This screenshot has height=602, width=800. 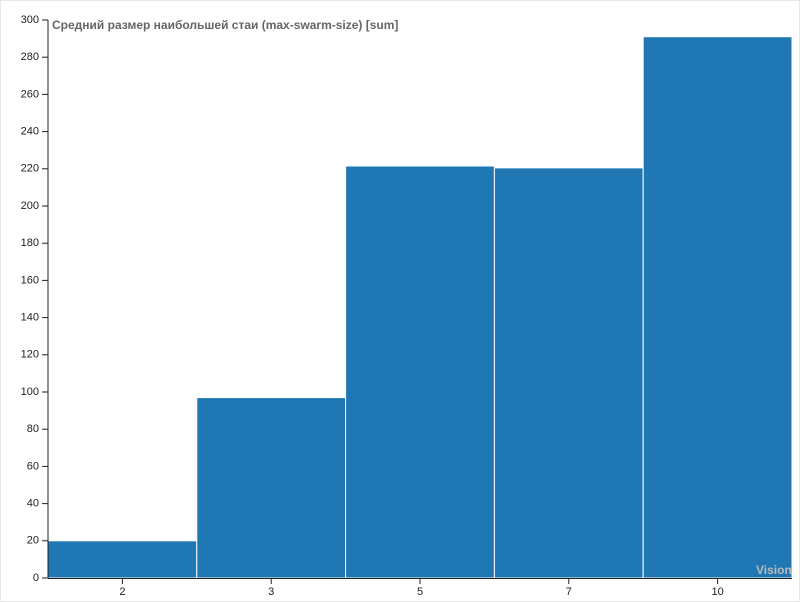 What do you see at coordinates (33, 541) in the screenshot?
I see `y-tick-label: 20` at bounding box center [33, 541].